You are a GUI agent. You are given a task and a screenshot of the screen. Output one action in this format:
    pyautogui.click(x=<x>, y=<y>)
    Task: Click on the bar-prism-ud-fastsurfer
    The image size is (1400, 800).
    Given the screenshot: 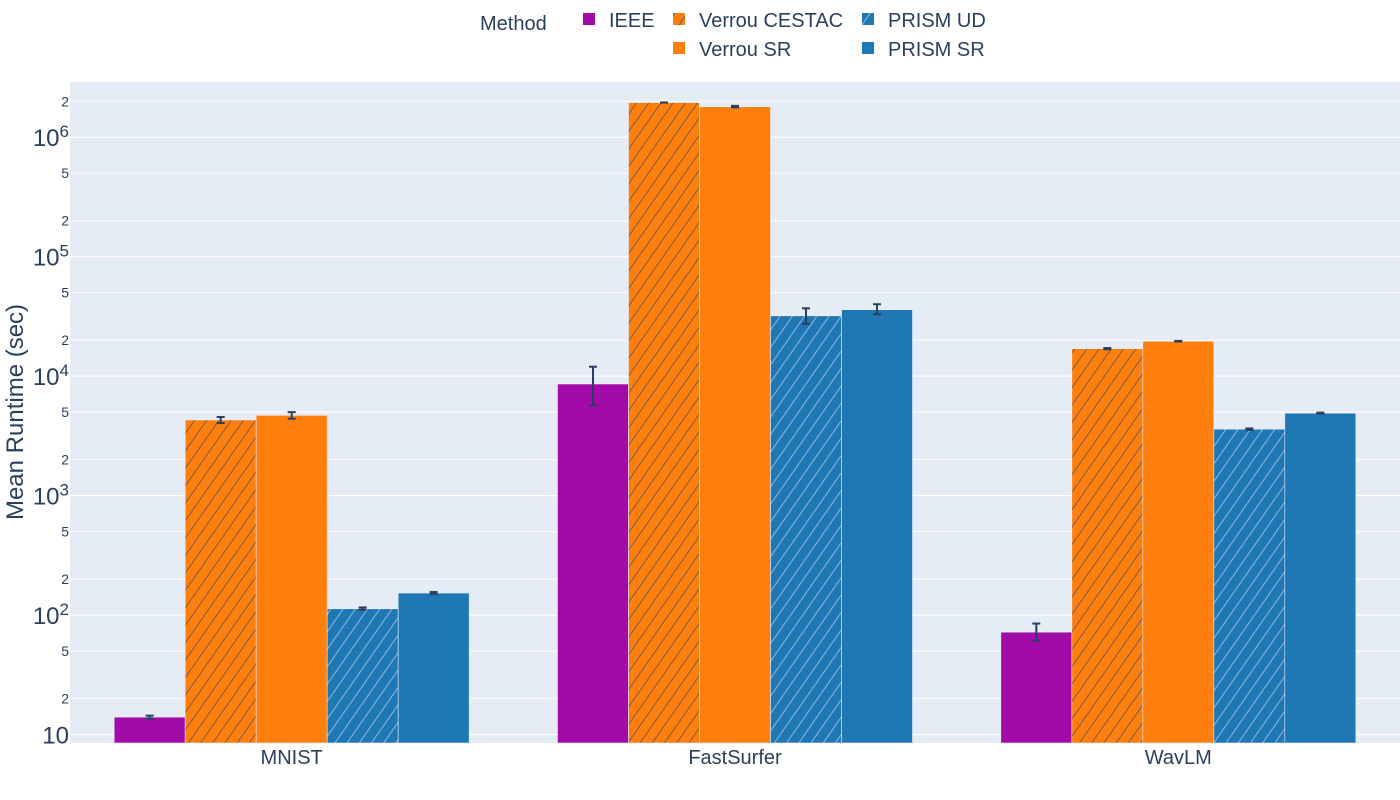 What is the action you would take?
    pyautogui.click(x=806, y=529)
    